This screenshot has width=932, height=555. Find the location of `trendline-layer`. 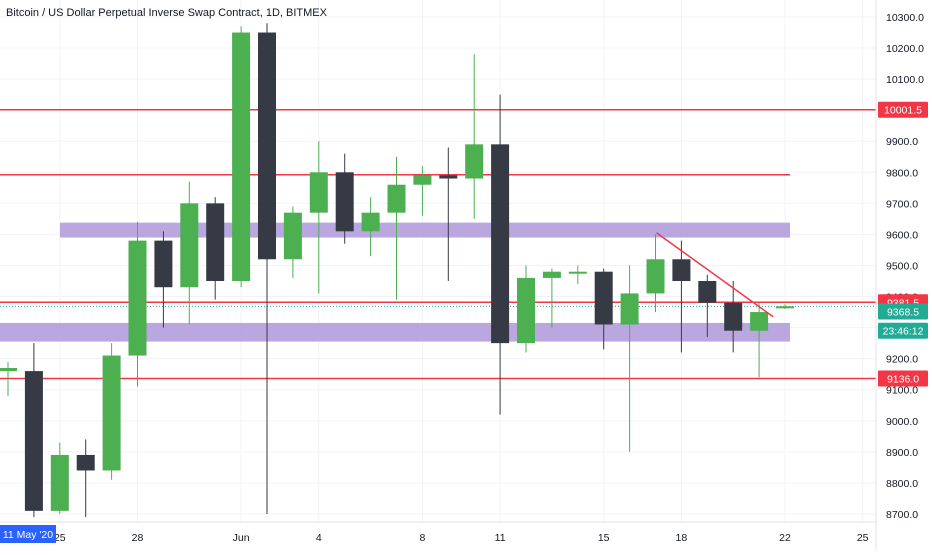

trendline-layer is located at coordinates (715, 275).